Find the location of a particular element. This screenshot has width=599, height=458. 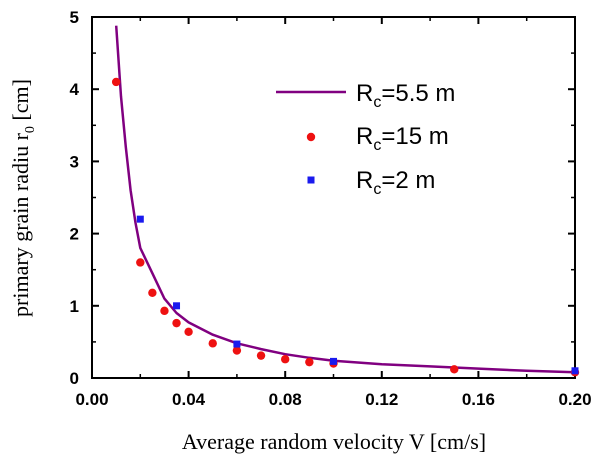

legend-marker-circle is located at coordinates (311, 137).